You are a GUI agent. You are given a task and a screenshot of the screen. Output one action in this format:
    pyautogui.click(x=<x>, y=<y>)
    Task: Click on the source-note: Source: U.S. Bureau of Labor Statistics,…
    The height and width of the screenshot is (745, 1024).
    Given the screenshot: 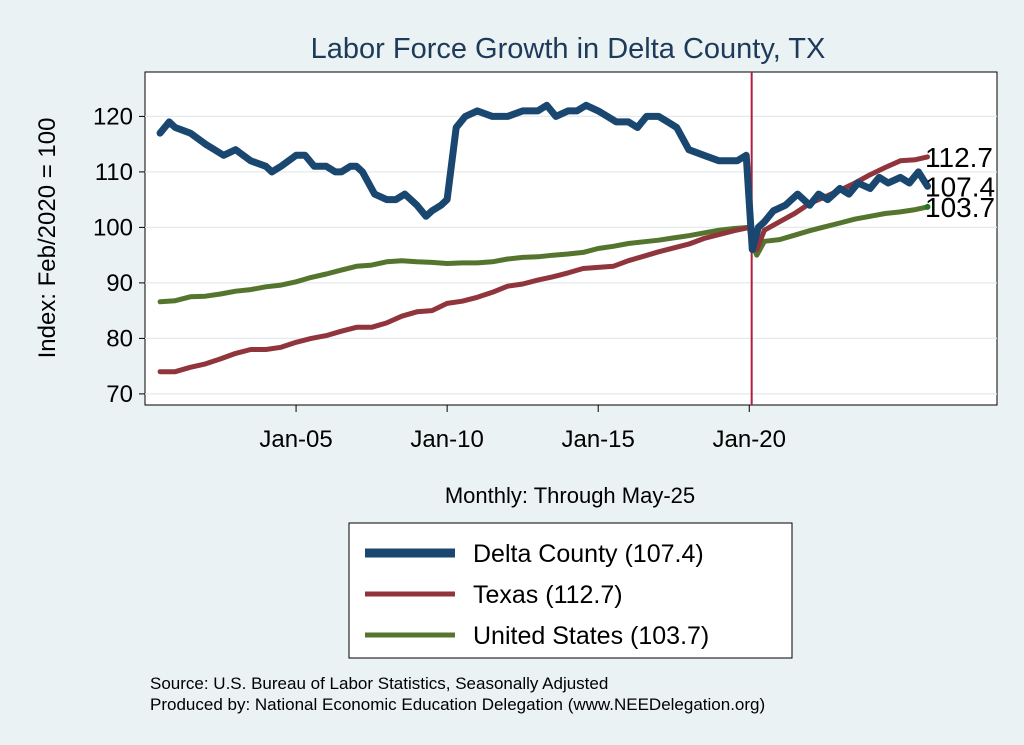 What is the action you would take?
    pyautogui.click(x=379, y=683)
    